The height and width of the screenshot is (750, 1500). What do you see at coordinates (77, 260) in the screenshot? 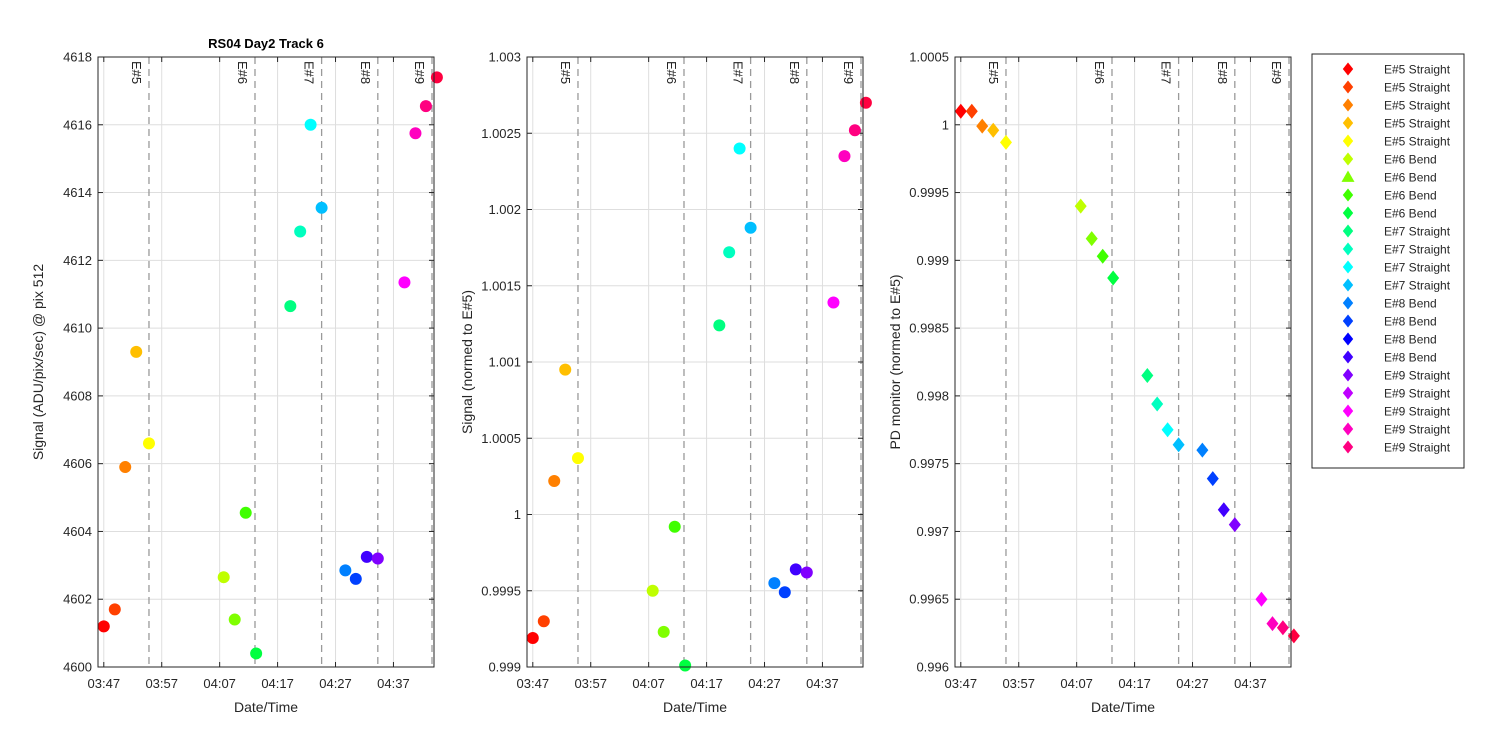
I see `y-tick-label: 4612` at bounding box center [77, 260].